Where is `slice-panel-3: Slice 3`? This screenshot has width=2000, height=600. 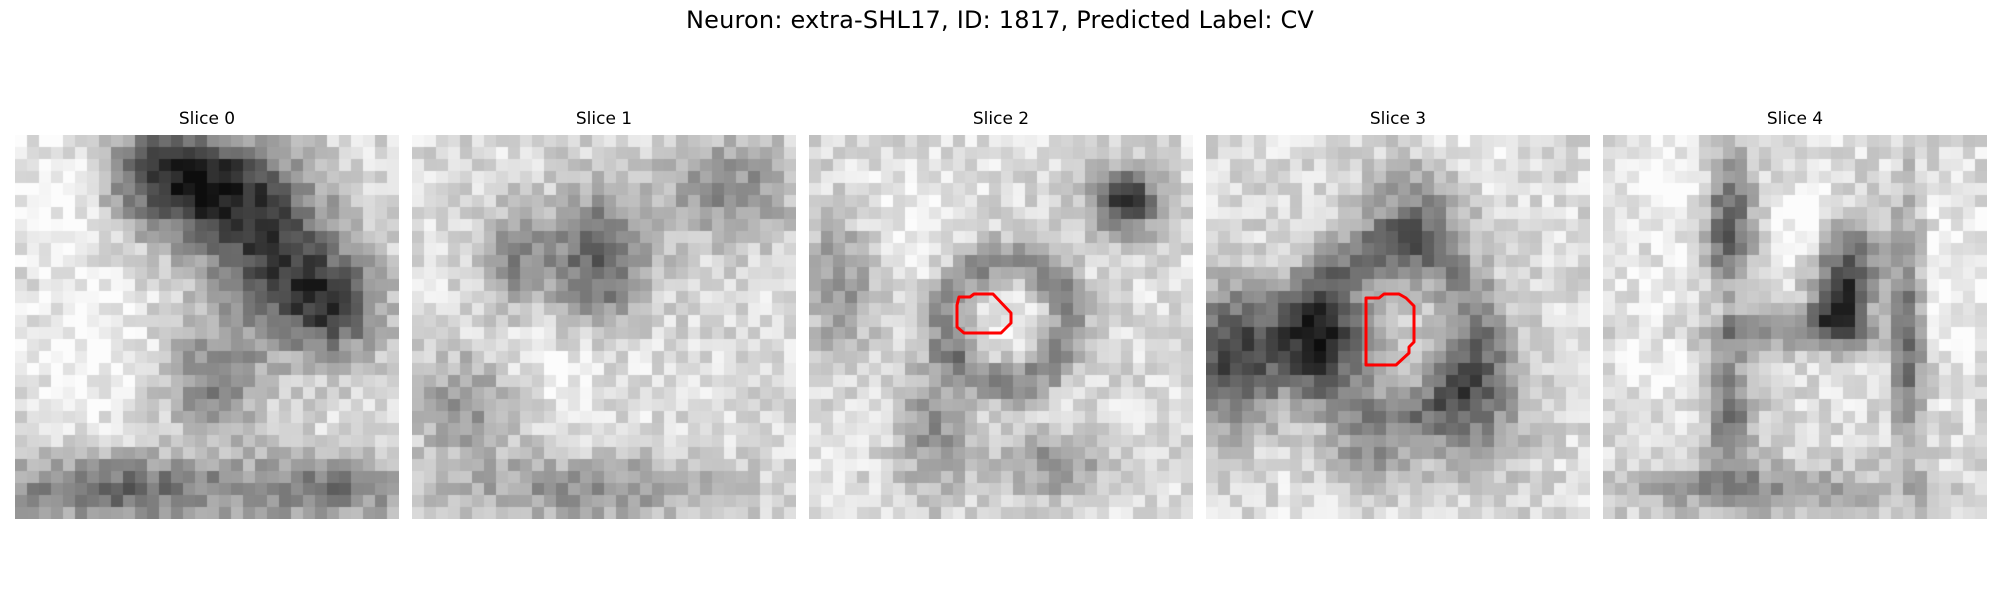
slice-panel-3: Slice 3 is located at coordinates (1398, 313).